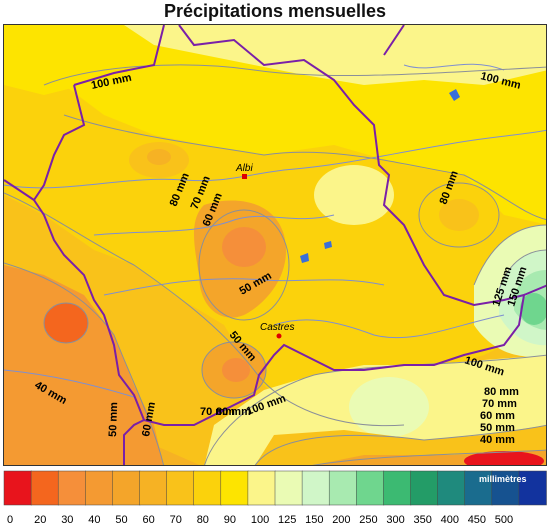 This screenshot has height=531, width=550. What do you see at coordinates (94, 520) in the screenshot?
I see `legend-tick: 40` at bounding box center [94, 520].